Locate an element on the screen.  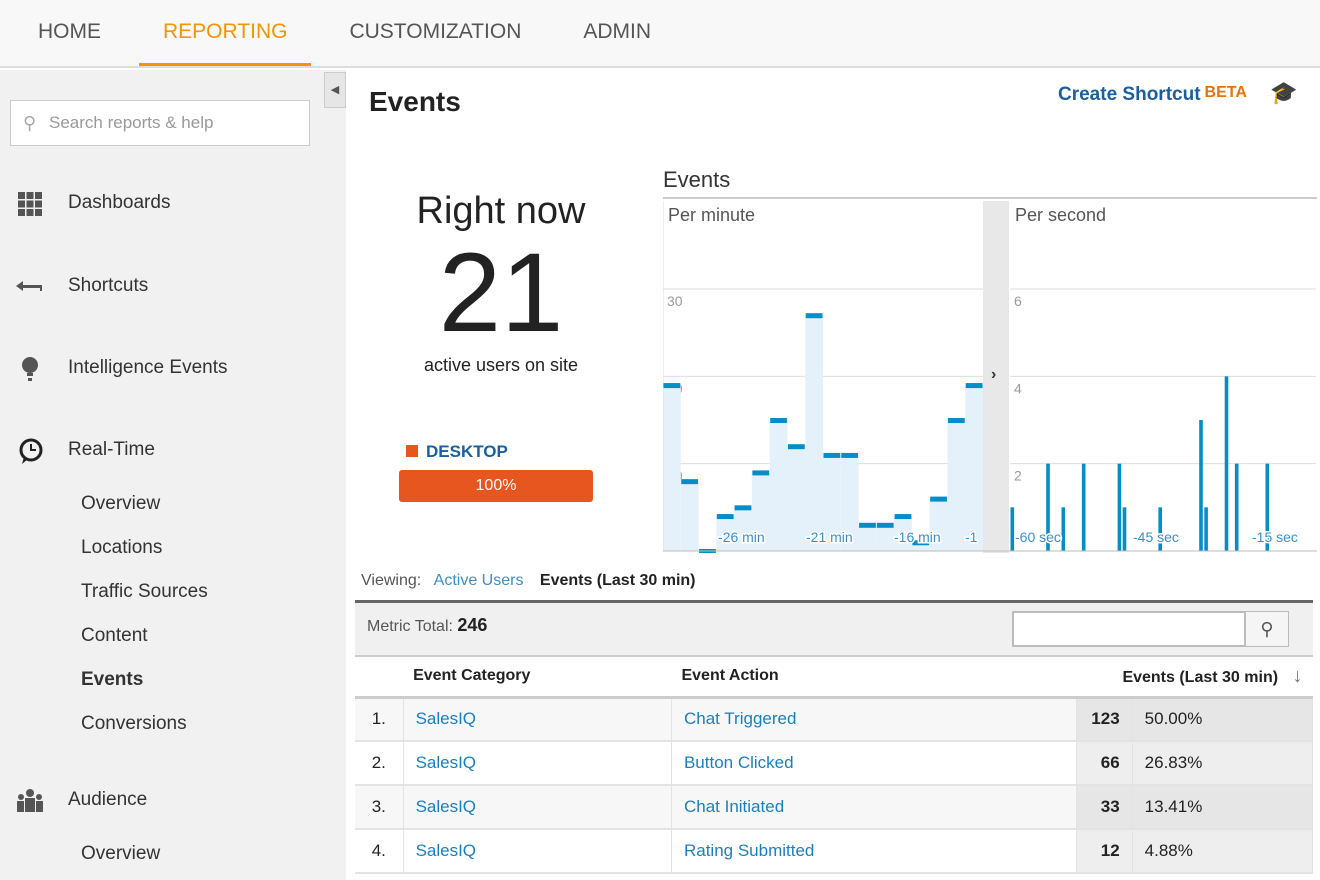
sidebar-item-label: Intelligence Events is located at coordinates (148, 367).